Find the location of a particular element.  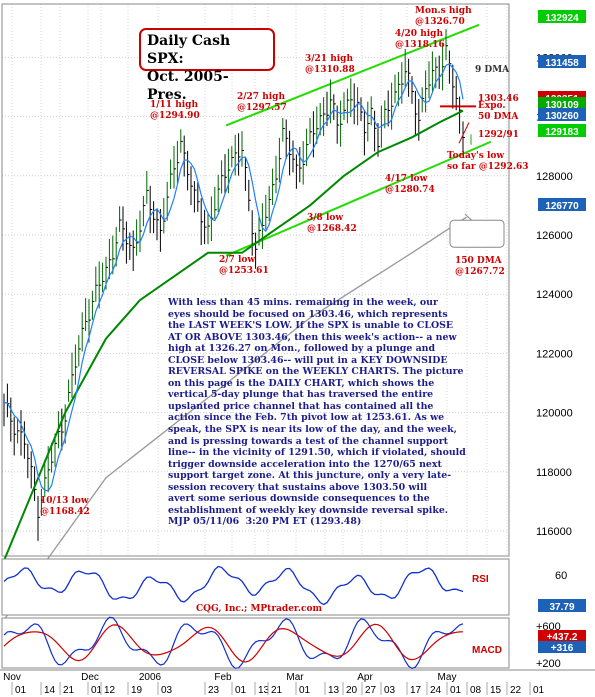

x-month-label: Dec is located at coordinates (90, 677).